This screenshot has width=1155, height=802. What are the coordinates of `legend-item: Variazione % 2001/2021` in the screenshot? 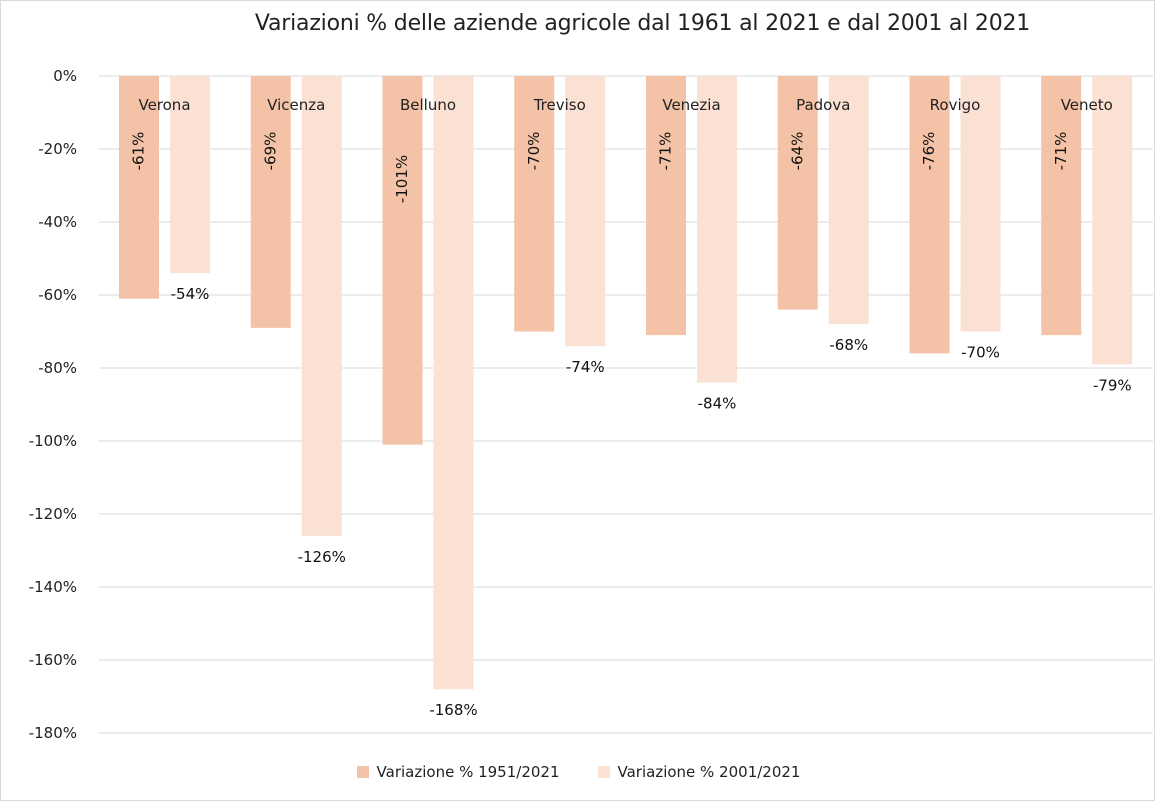 It's located at (699, 772).